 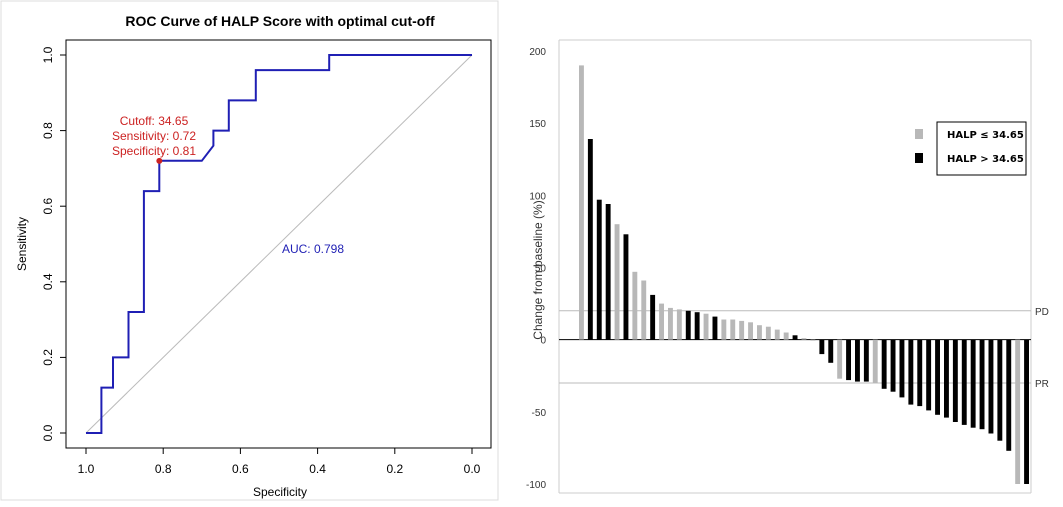 What do you see at coordinates (919, 134) in the screenshot?
I see `legend-swatch-low` at bounding box center [919, 134].